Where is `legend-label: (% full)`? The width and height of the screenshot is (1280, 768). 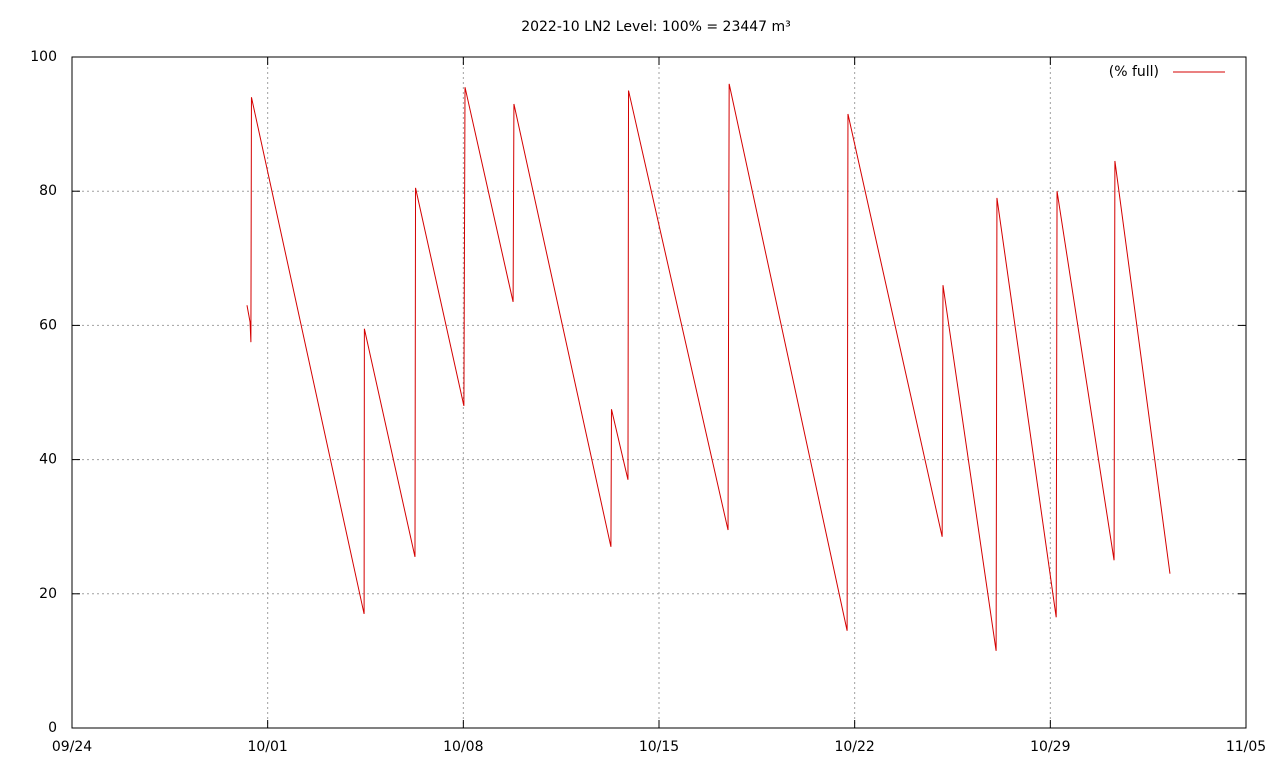
legend-label: (% full) is located at coordinates (1134, 72).